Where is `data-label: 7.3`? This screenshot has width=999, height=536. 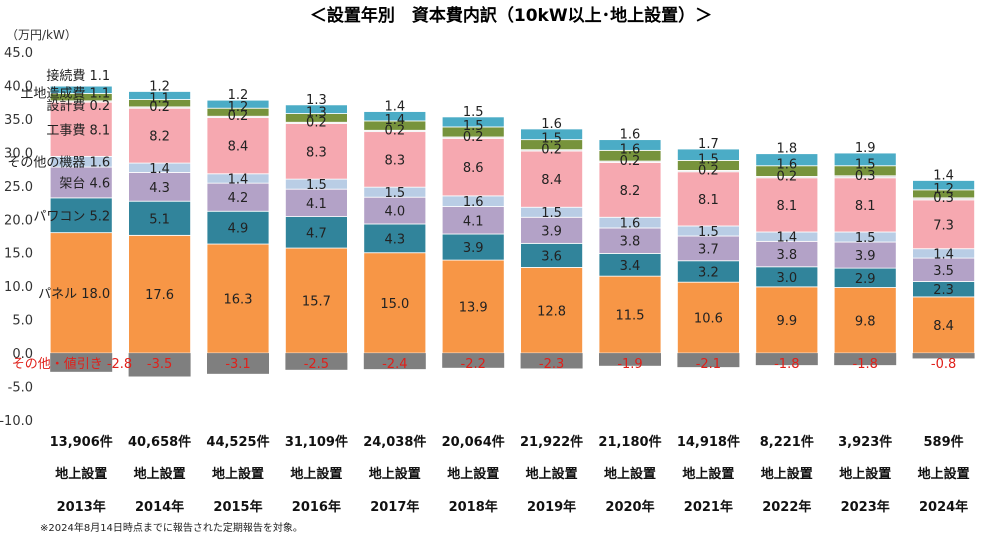
data-label: 7.3 is located at coordinates (943, 225).